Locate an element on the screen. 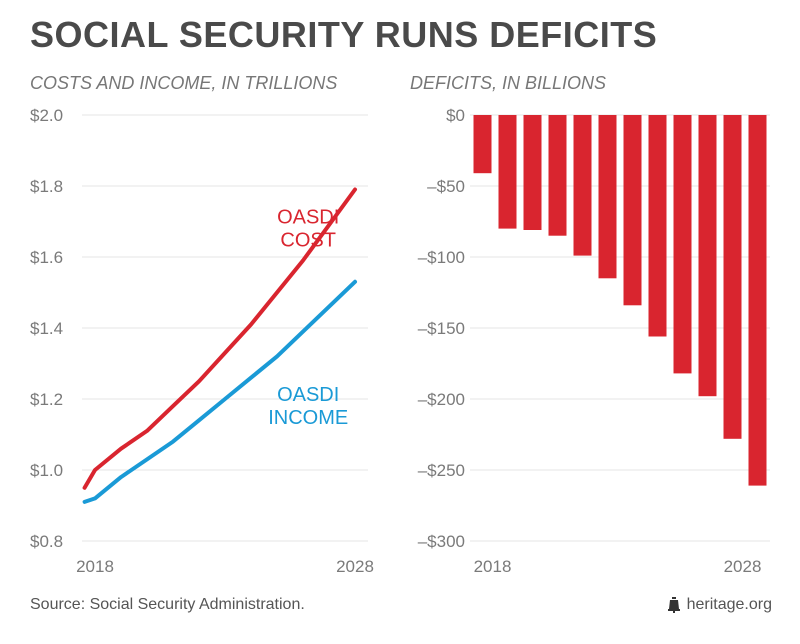 Image resolution: width=800 pixels, height=644 pixels. left-panel-subtitle: COSTS AND INCOME, IN TRILLIONS is located at coordinates (184, 83).